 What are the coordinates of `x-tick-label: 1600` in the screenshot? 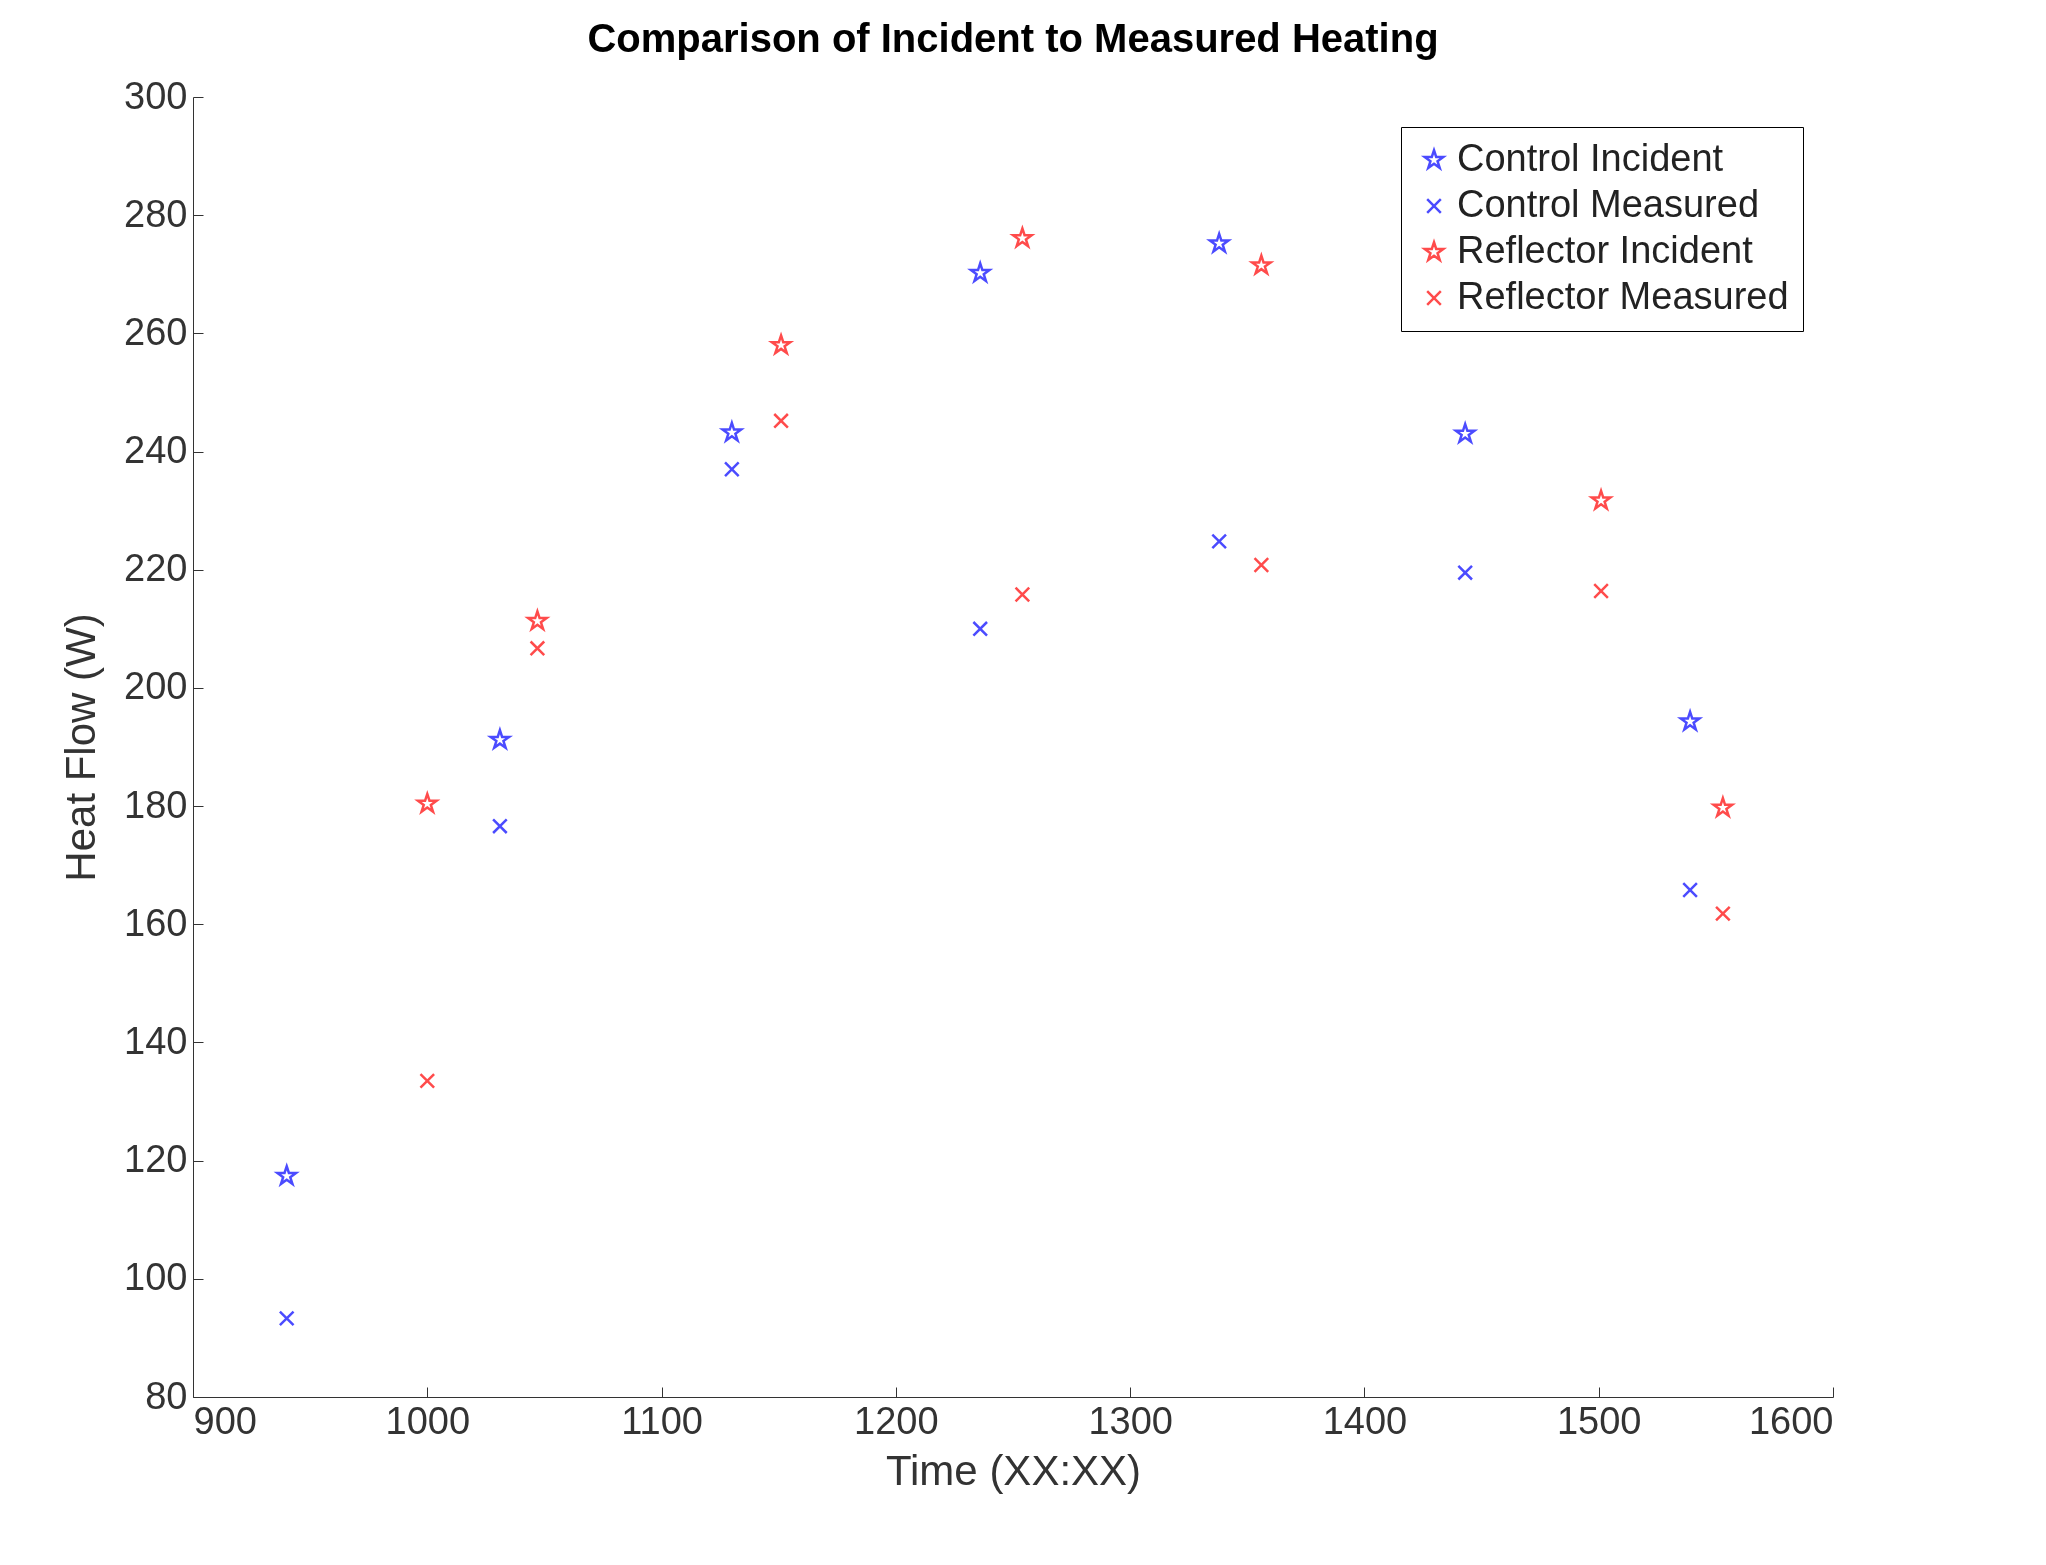 It's located at (1791, 1420).